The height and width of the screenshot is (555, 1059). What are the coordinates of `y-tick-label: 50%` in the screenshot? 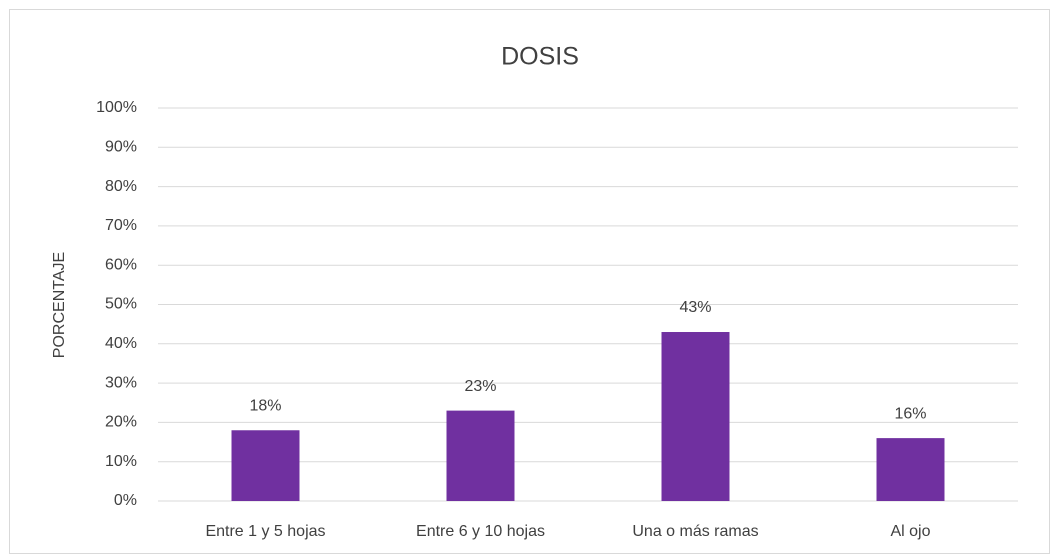 It's located at (121, 304).